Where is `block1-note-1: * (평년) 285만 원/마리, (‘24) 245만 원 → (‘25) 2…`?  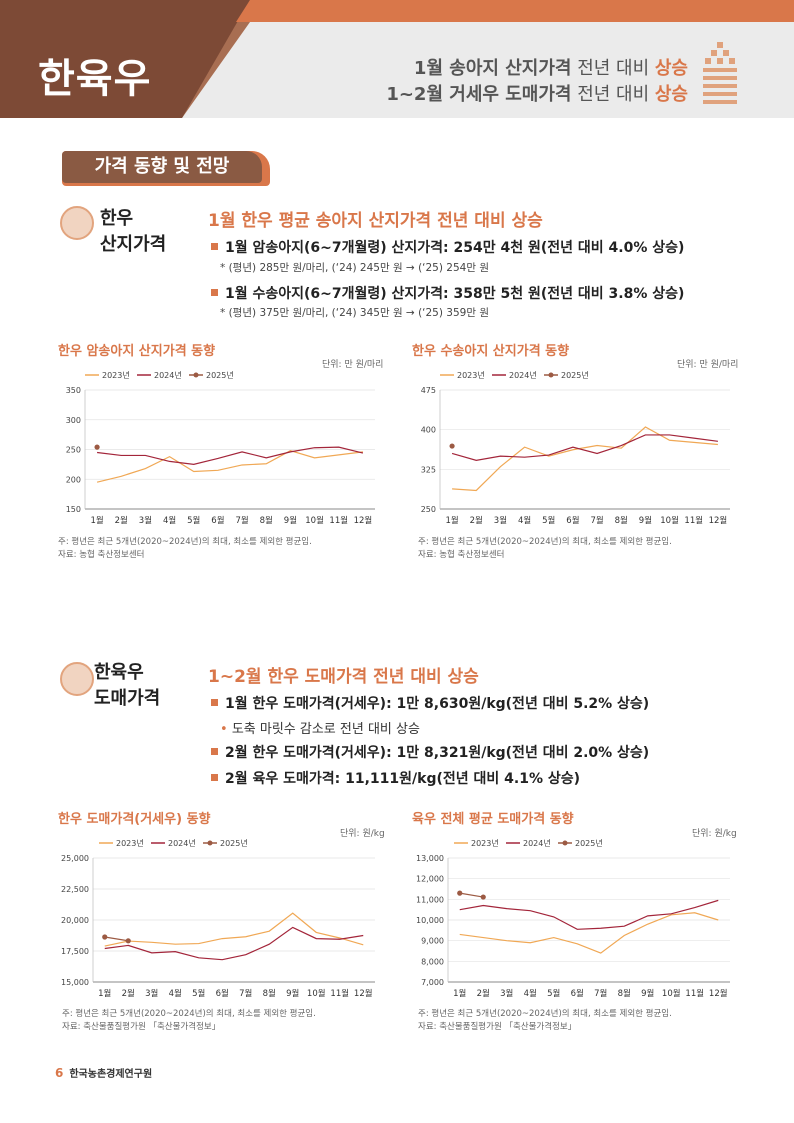
block1-note-1: * (평년) 285만 원/마리, (‘24) 245만 원 → (‘25) 2… is located at coordinates (354, 268).